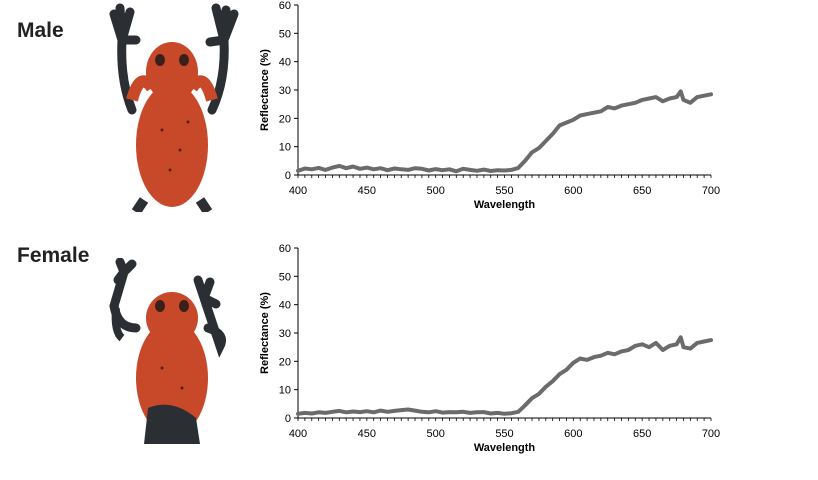 The width and height of the screenshot is (818, 480). I want to click on panel-label-male: Male, so click(40, 30).